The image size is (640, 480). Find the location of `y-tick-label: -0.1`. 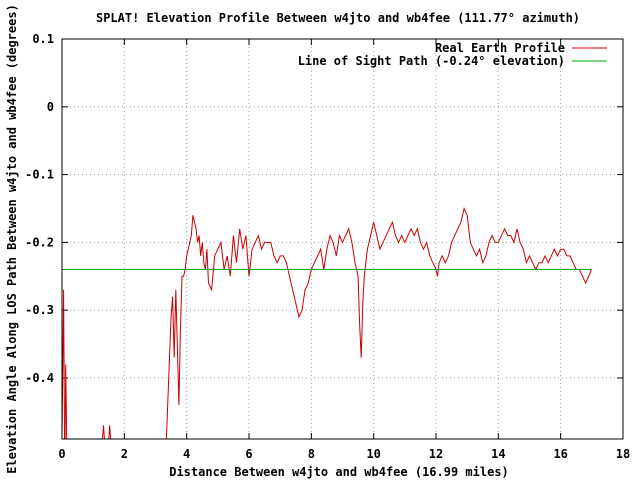

y-tick-label: -0.1 is located at coordinates (39, 175).